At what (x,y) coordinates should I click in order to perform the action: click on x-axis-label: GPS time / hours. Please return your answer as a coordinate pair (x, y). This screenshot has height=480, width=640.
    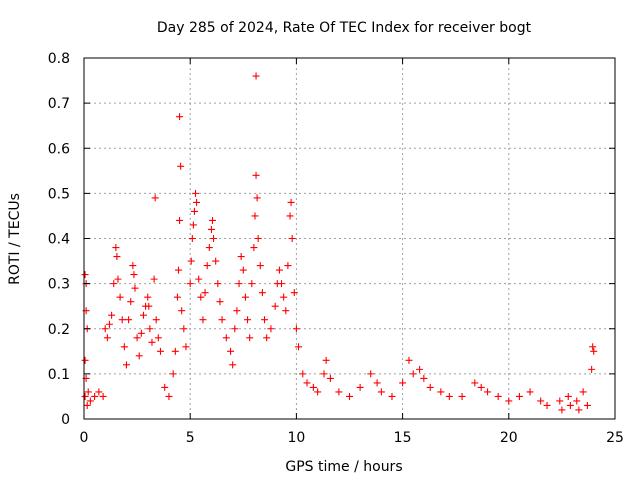
    Looking at the image, I should click on (343, 467).